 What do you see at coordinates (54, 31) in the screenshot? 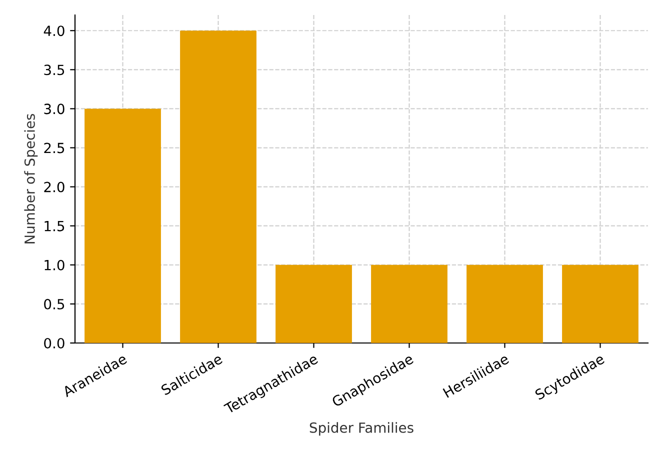
I see `y-tick-label: 4.0` at bounding box center [54, 31].